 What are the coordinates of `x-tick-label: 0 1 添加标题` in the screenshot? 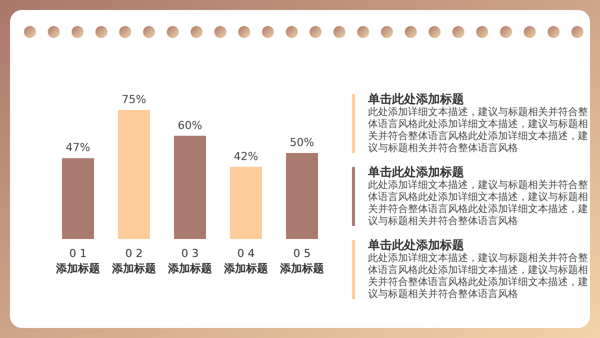 It's located at (77, 261).